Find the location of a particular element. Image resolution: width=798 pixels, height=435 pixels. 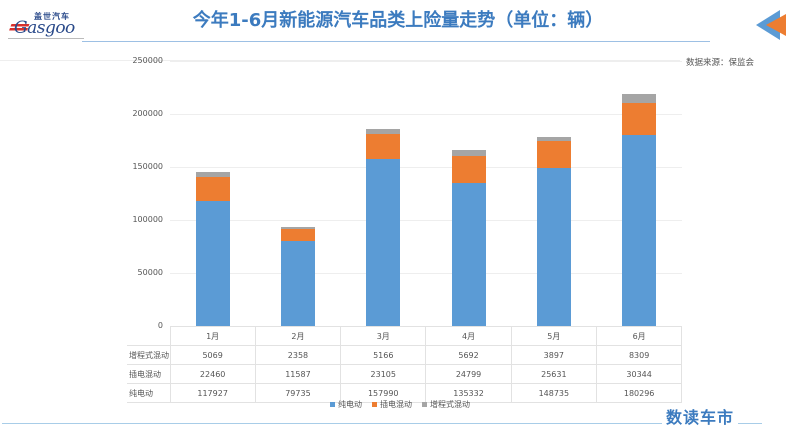

table-header-cell: 3月 is located at coordinates (383, 336).